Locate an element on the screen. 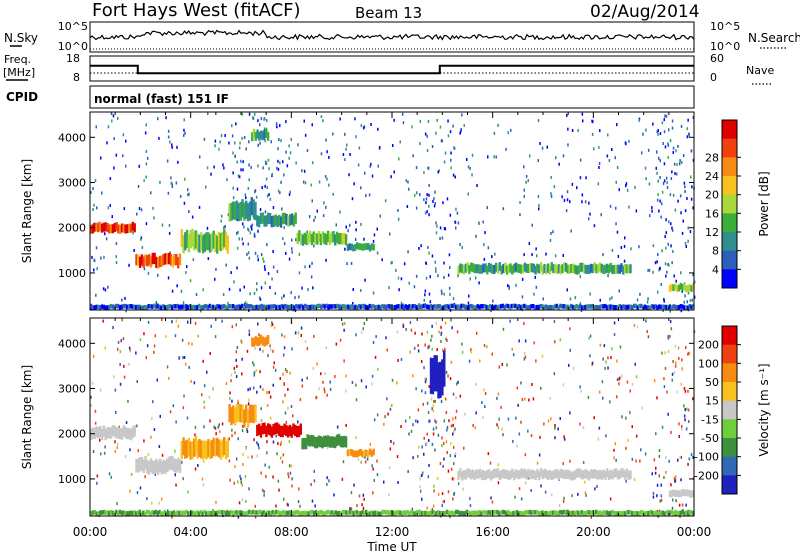 Image resolution: width=800 pixels, height=554 pixels. power-colorbar-cell is located at coordinates (729, 279).